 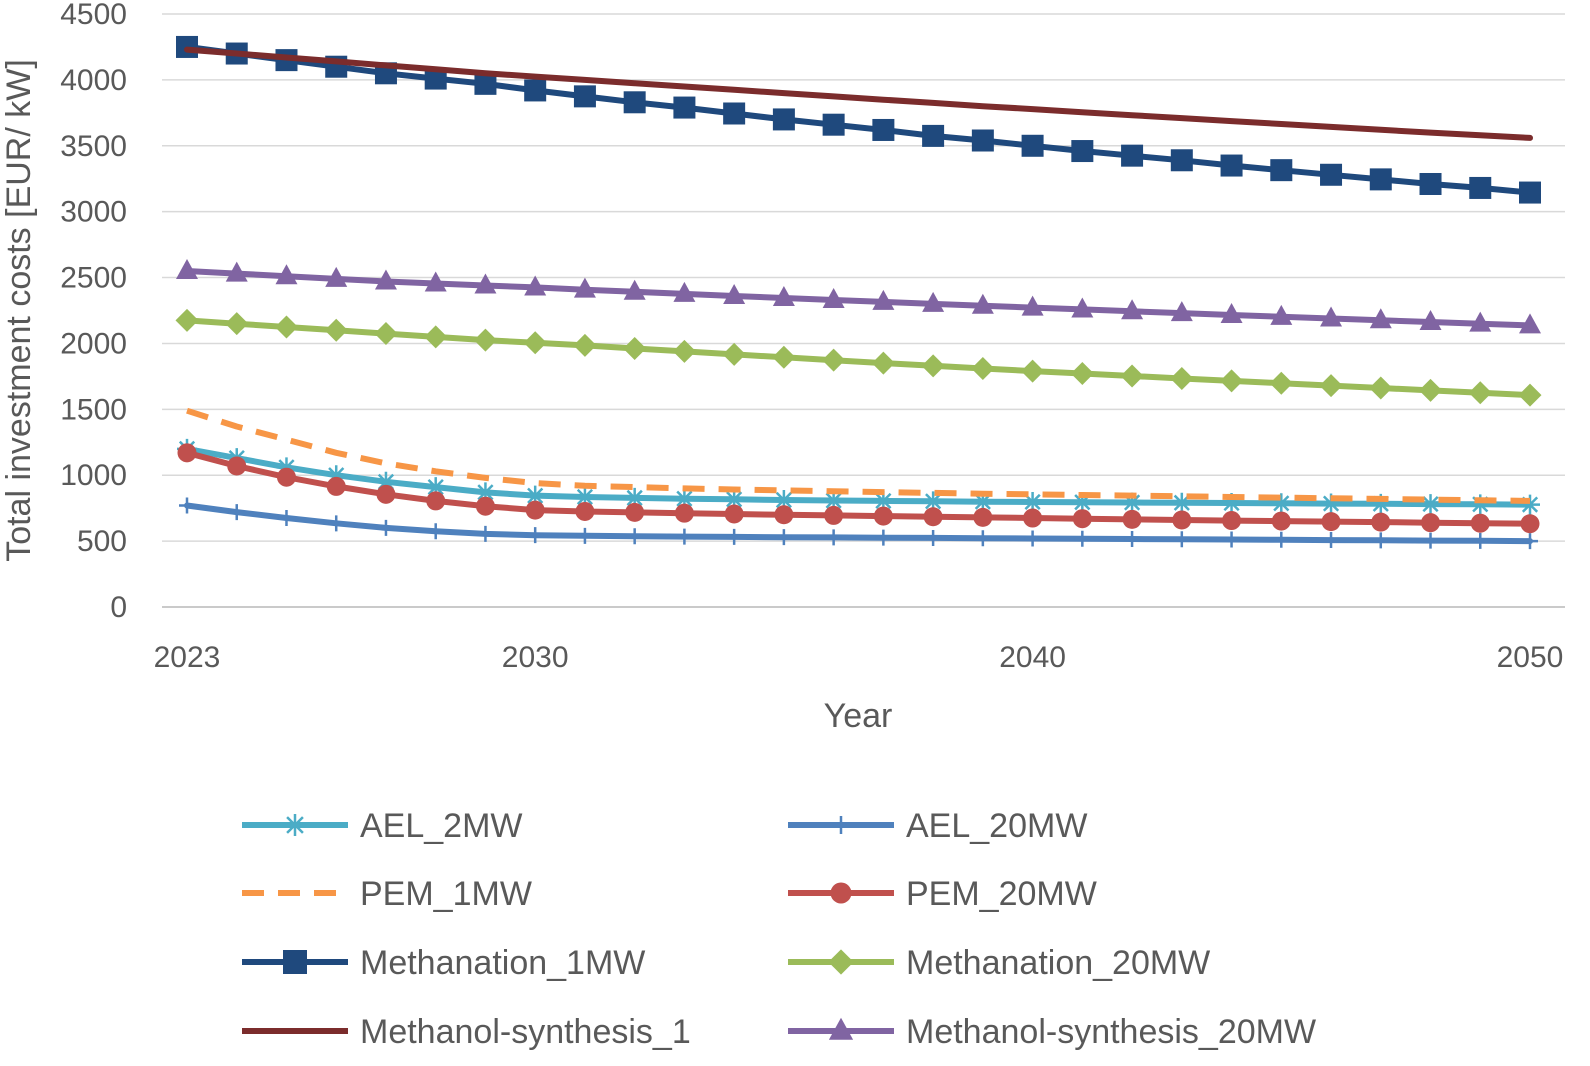 I want to click on legend-item: Methanol-synthesis_20MW, so click(x=1052, y=1032).